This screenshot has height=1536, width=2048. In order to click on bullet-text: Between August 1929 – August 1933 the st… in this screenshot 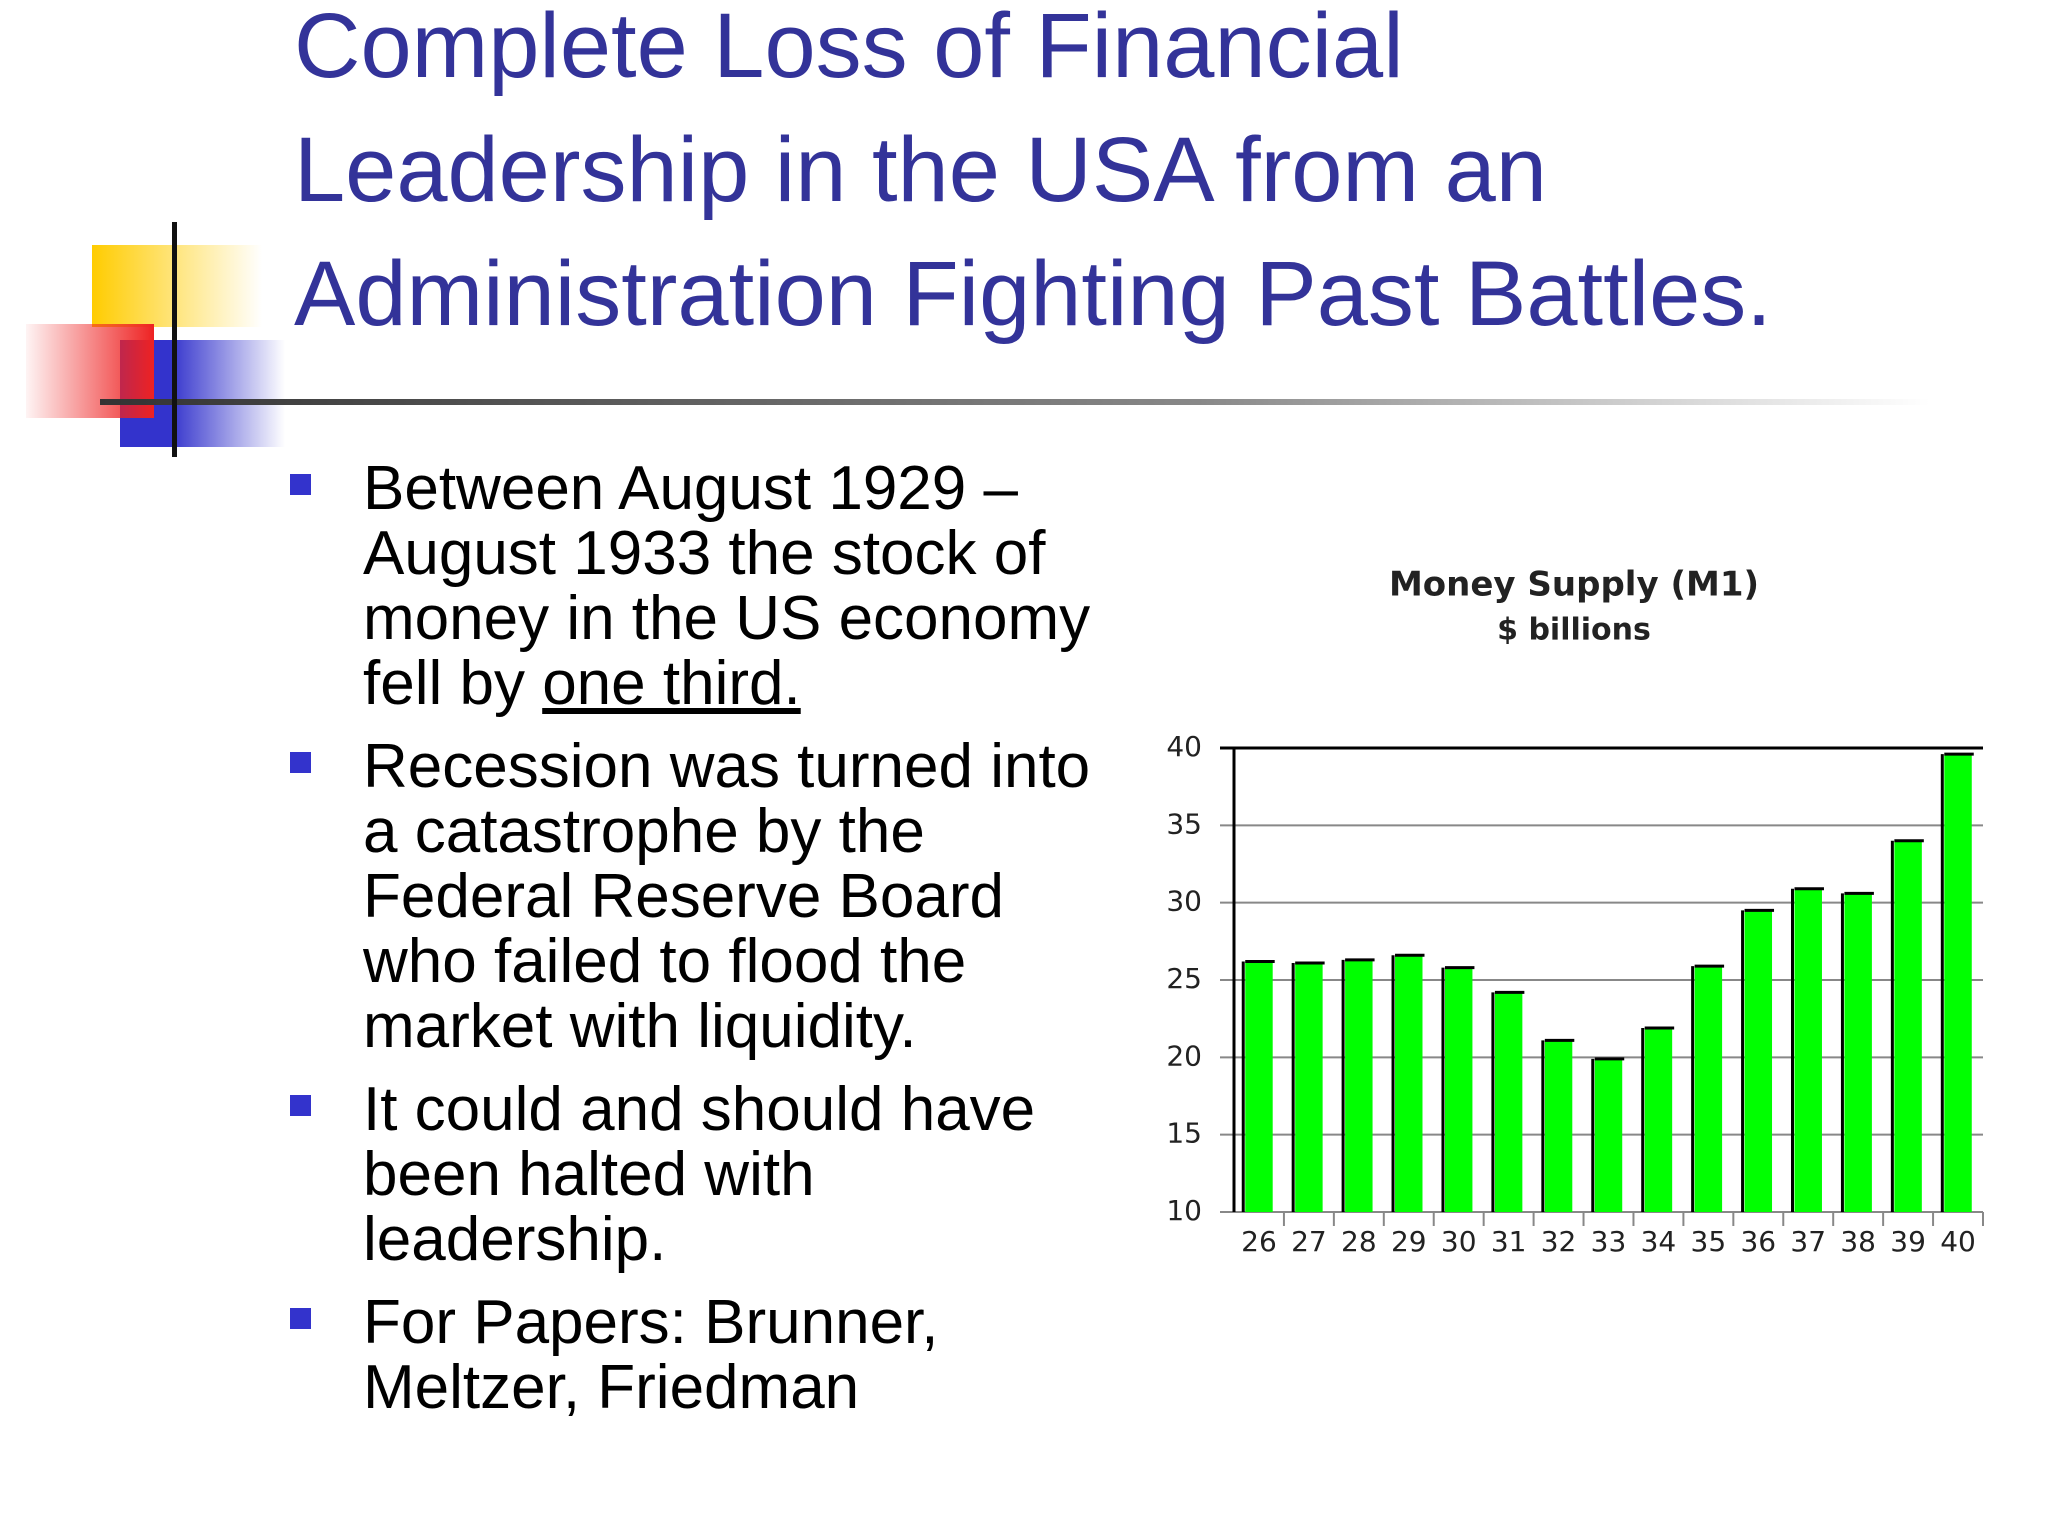, I will do `click(727, 586)`.